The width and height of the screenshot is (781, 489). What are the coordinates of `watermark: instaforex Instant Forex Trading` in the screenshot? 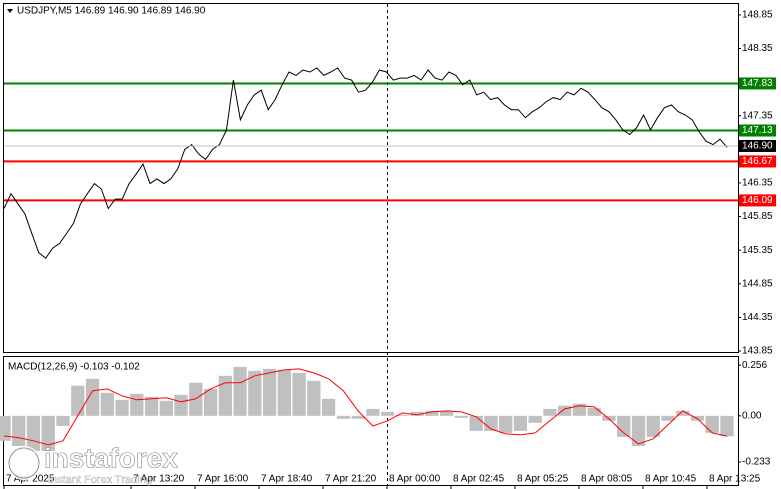 It's located at (93, 464).